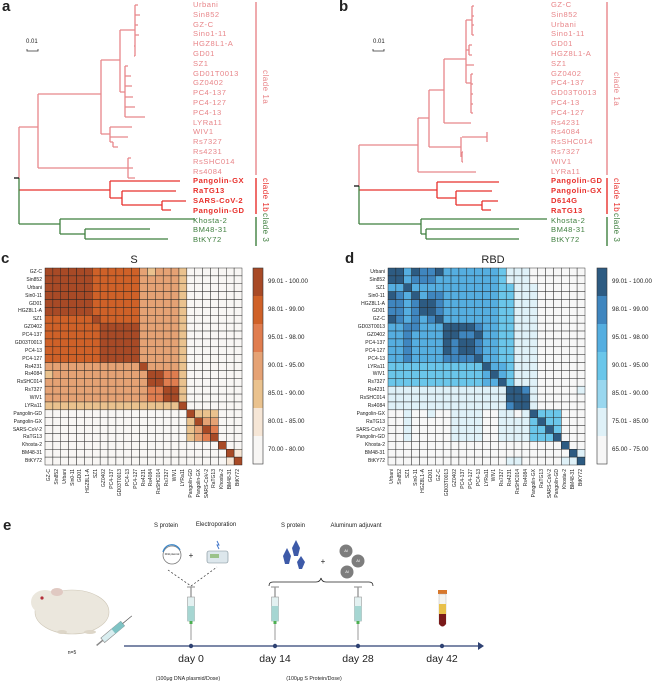  Describe the element at coordinates (210, 102) in the screenshot. I see `tree-a-leaf-label: PC4-127` at that location.